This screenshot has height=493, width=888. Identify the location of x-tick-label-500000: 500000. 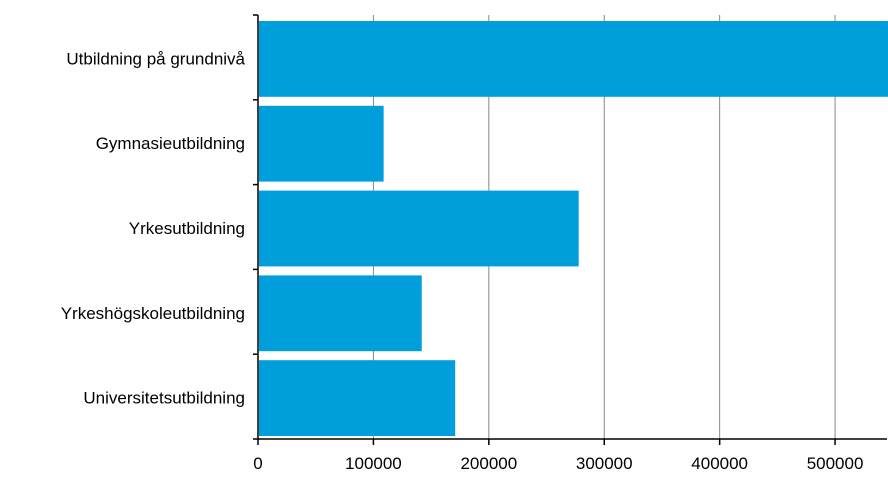
(835, 463).